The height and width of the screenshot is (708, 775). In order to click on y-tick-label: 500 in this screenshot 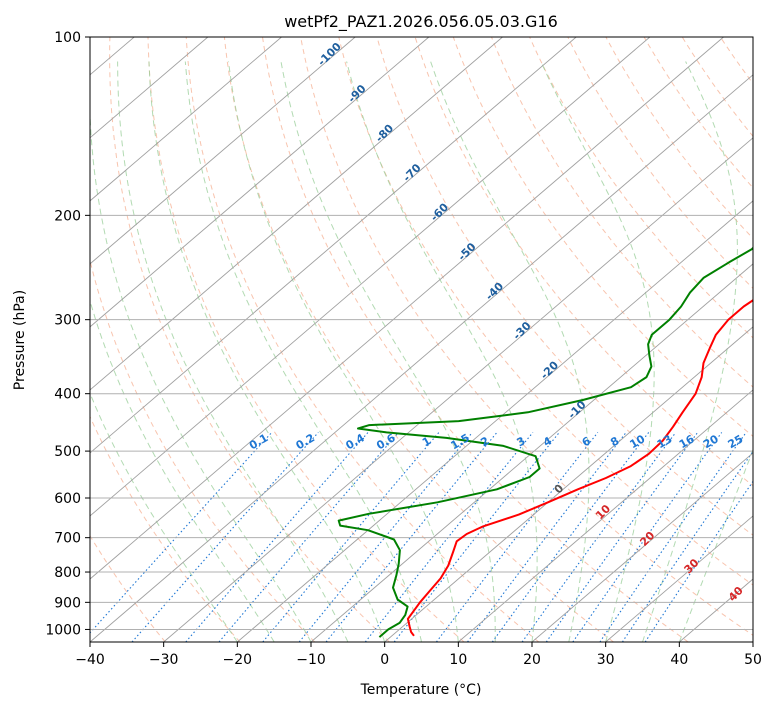, I will do `click(67, 452)`.